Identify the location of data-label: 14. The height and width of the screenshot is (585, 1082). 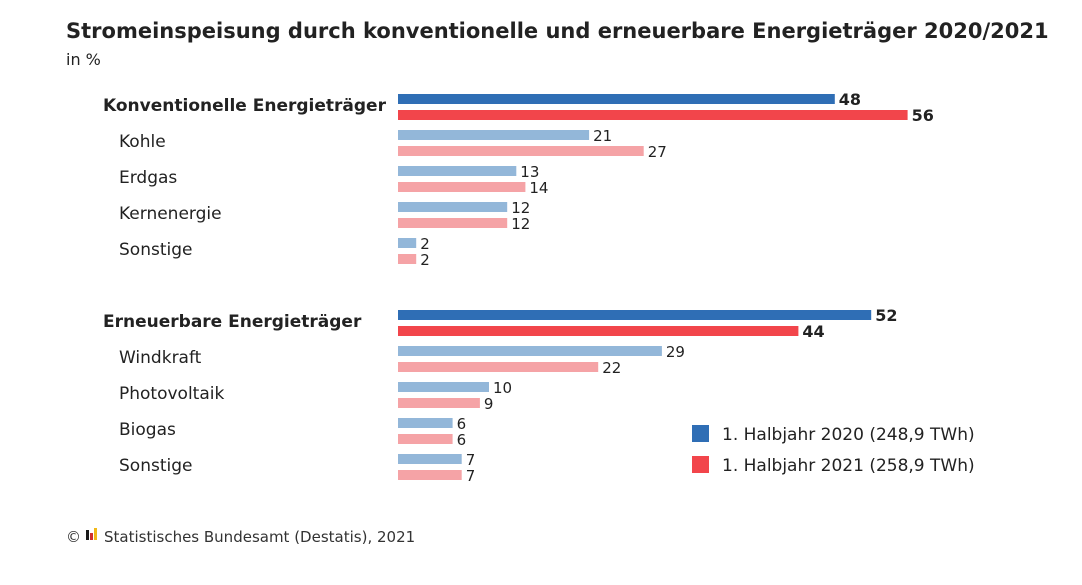
(538, 188).